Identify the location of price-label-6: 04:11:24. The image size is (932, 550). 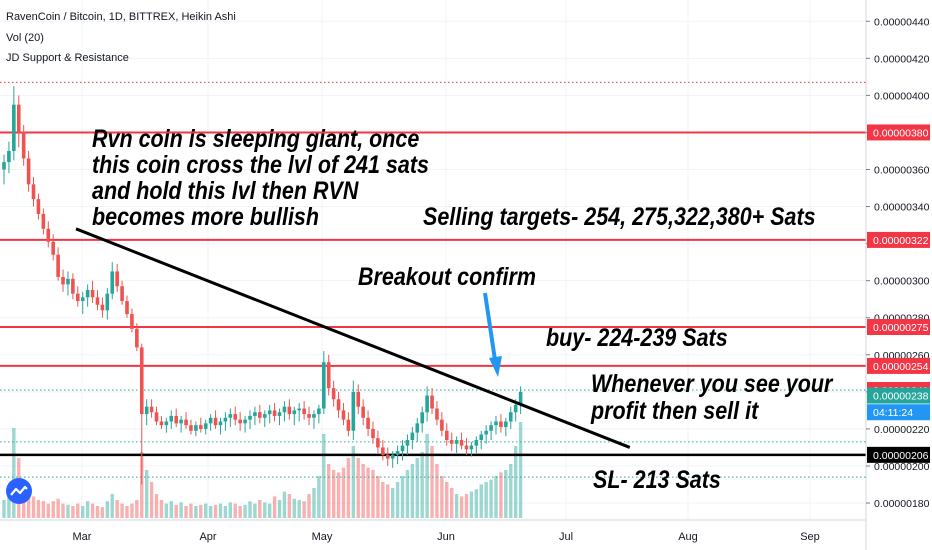
(893, 413).